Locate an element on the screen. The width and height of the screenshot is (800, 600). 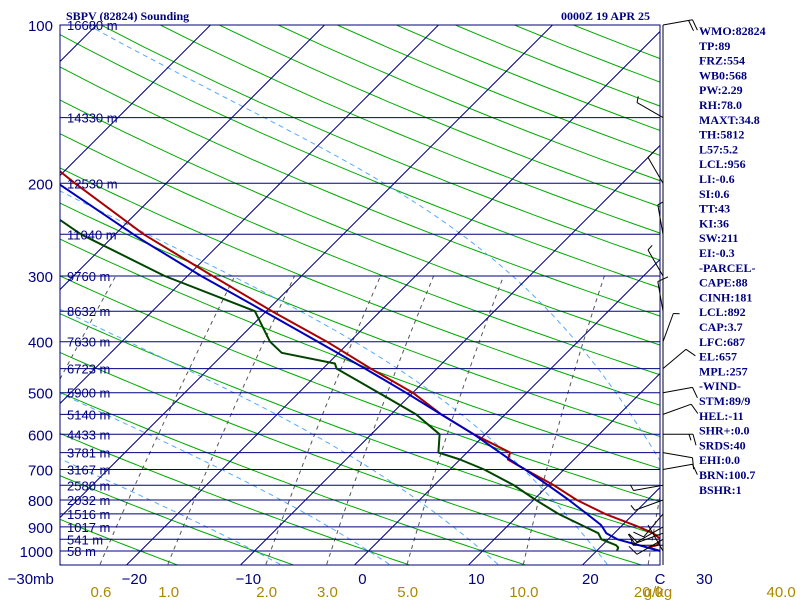
mixing-ratio-label: 40.0 is located at coordinates (780, 592).